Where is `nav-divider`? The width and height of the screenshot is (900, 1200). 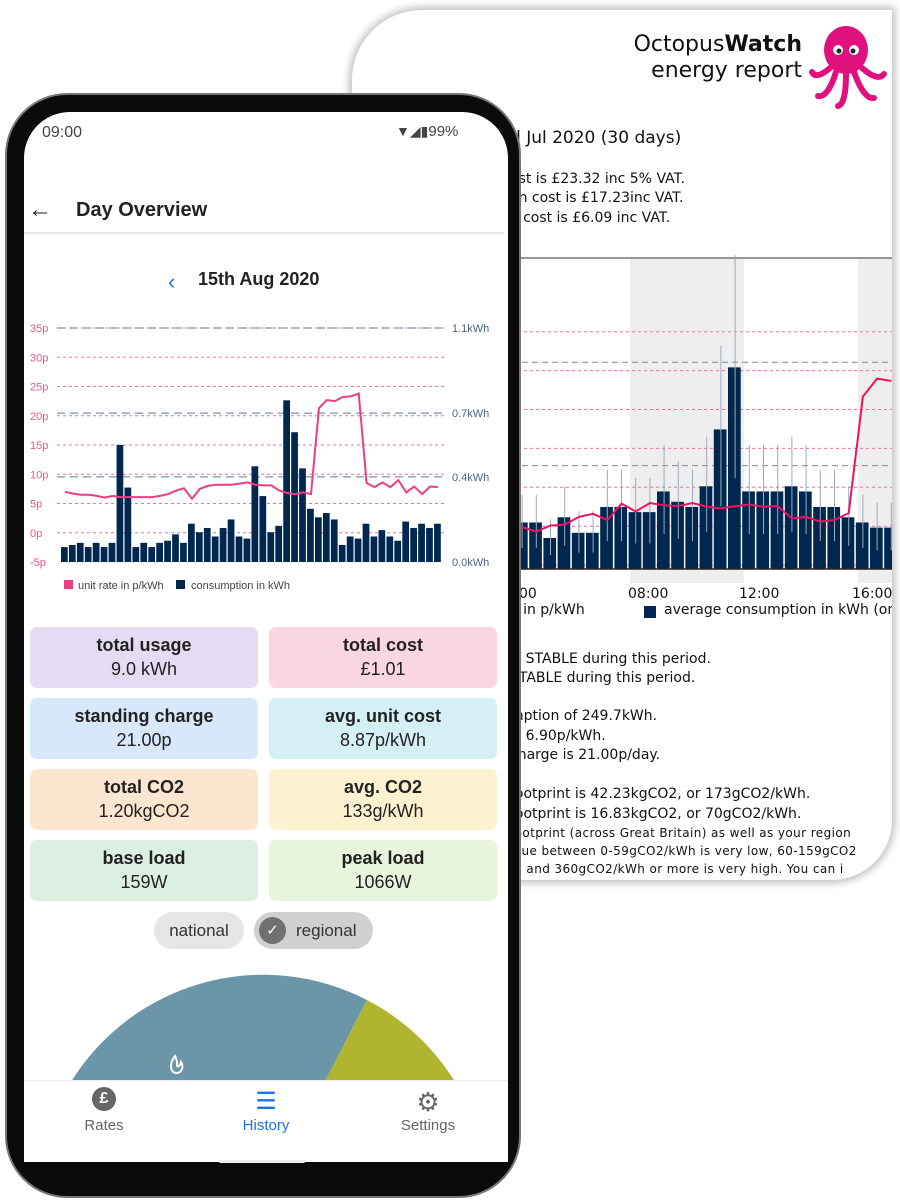
nav-divider is located at coordinates (266, 1080).